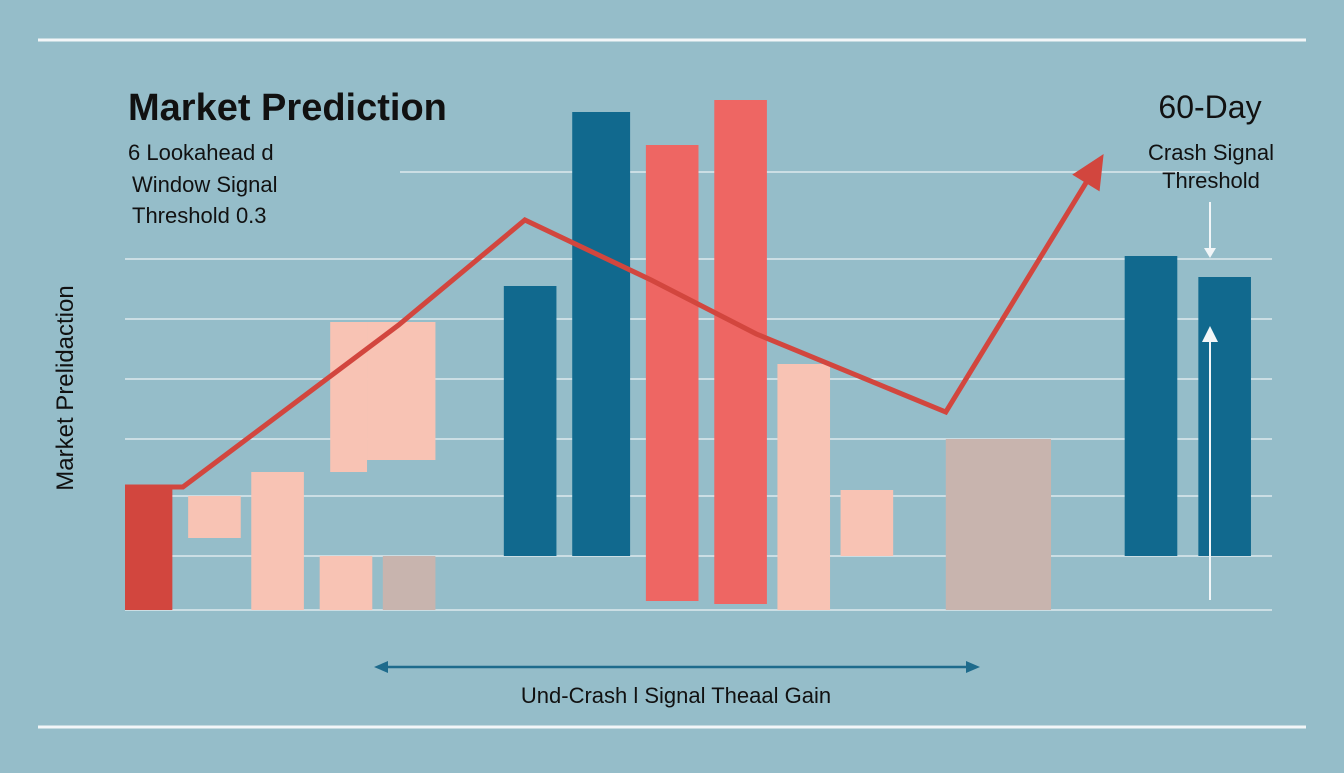 The height and width of the screenshot is (773, 1344). I want to click on right-title: 60-Day, so click(1209, 107).